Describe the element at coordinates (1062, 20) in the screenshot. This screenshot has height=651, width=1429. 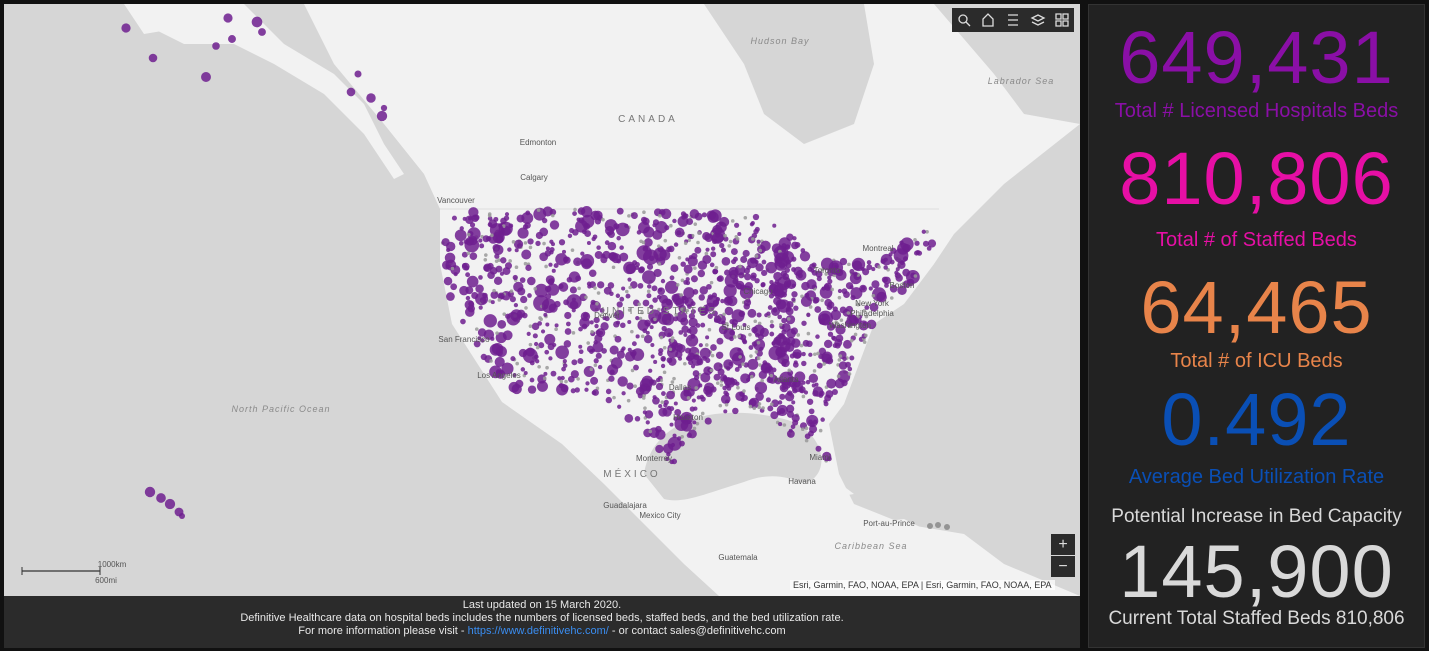
I see `basemap-button` at that location.